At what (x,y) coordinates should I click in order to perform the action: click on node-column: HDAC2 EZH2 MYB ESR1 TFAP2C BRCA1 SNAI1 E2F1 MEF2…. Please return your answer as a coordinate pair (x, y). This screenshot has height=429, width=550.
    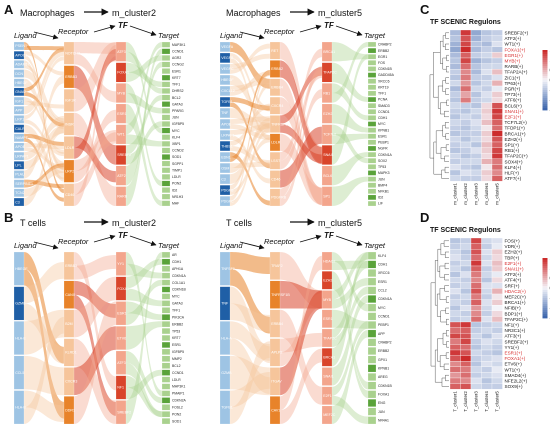
    Looking at the image, I should click on (329, 338).